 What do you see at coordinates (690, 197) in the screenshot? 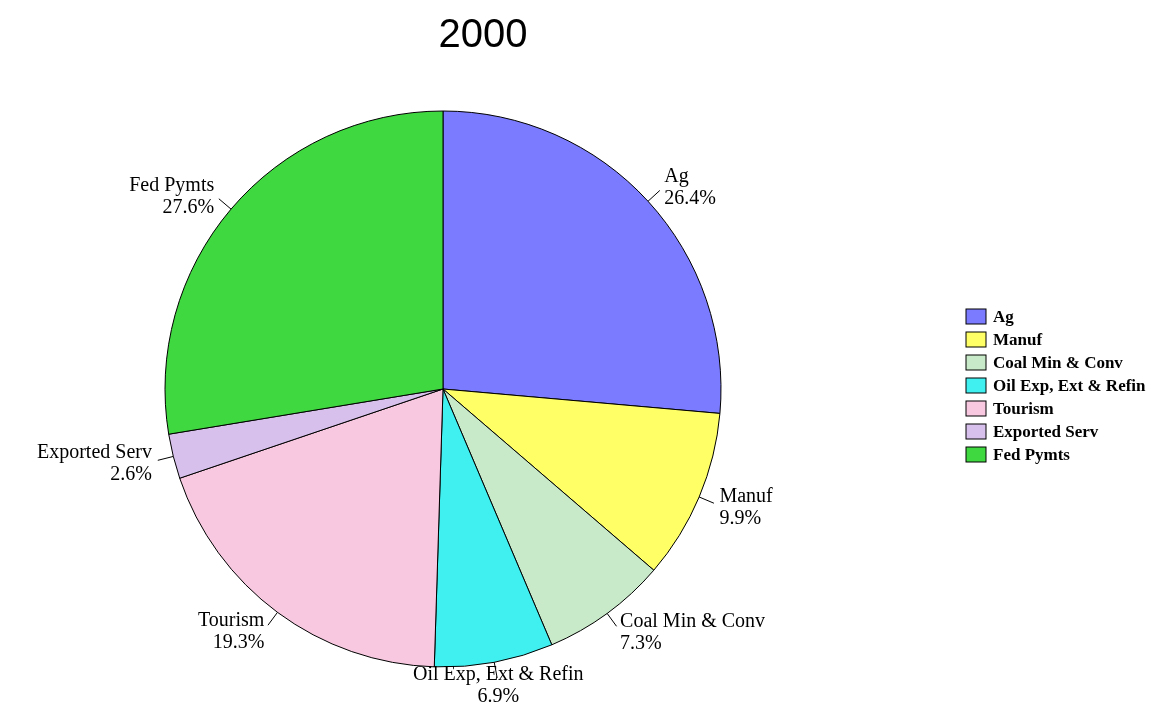
I see `data-label: 26.4%` at bounding box center [690, 197].